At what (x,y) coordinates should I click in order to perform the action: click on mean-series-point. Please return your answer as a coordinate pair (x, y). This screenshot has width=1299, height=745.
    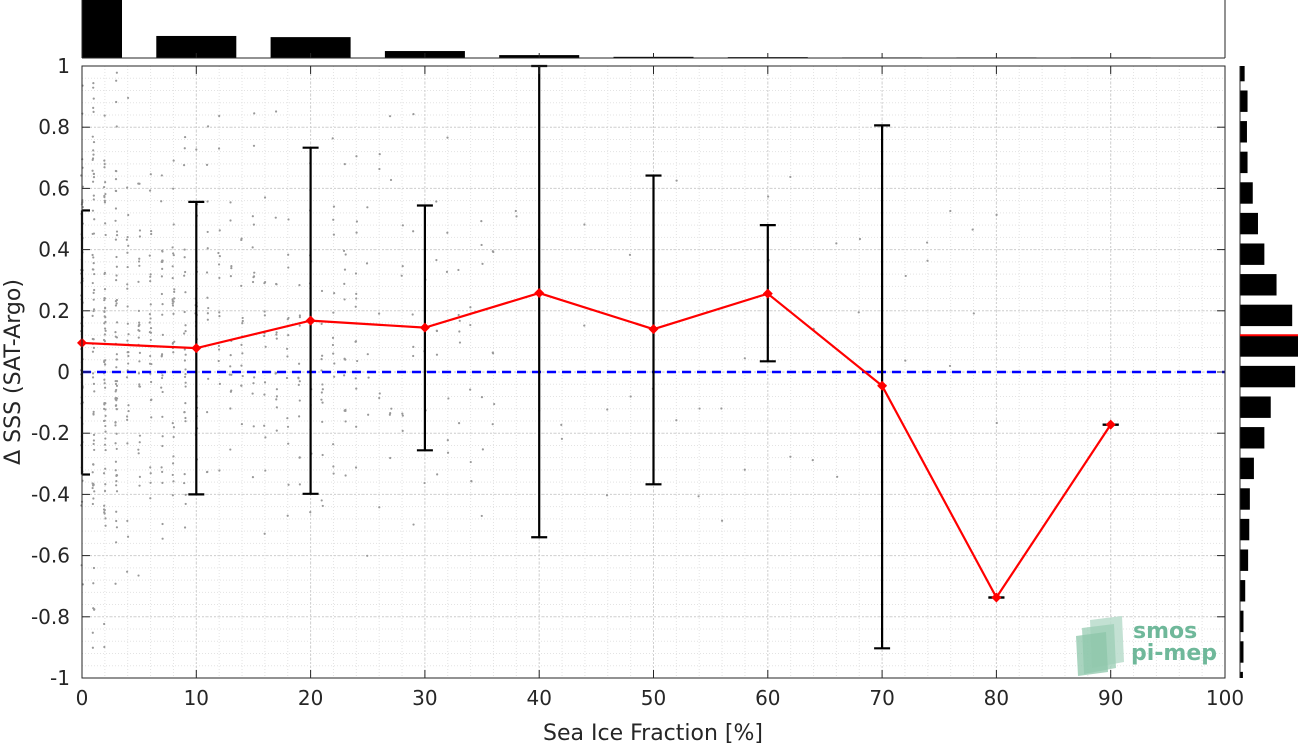
    Looking at the image, I should click on (653, 329).